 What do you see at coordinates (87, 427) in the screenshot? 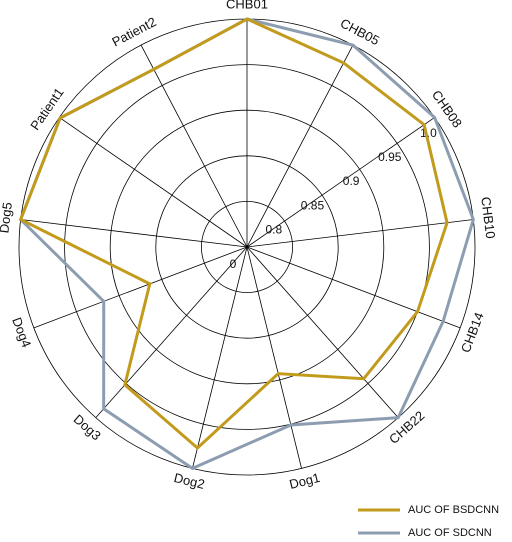
I see `category-label: Dog3` at bounding box center [87, 427].